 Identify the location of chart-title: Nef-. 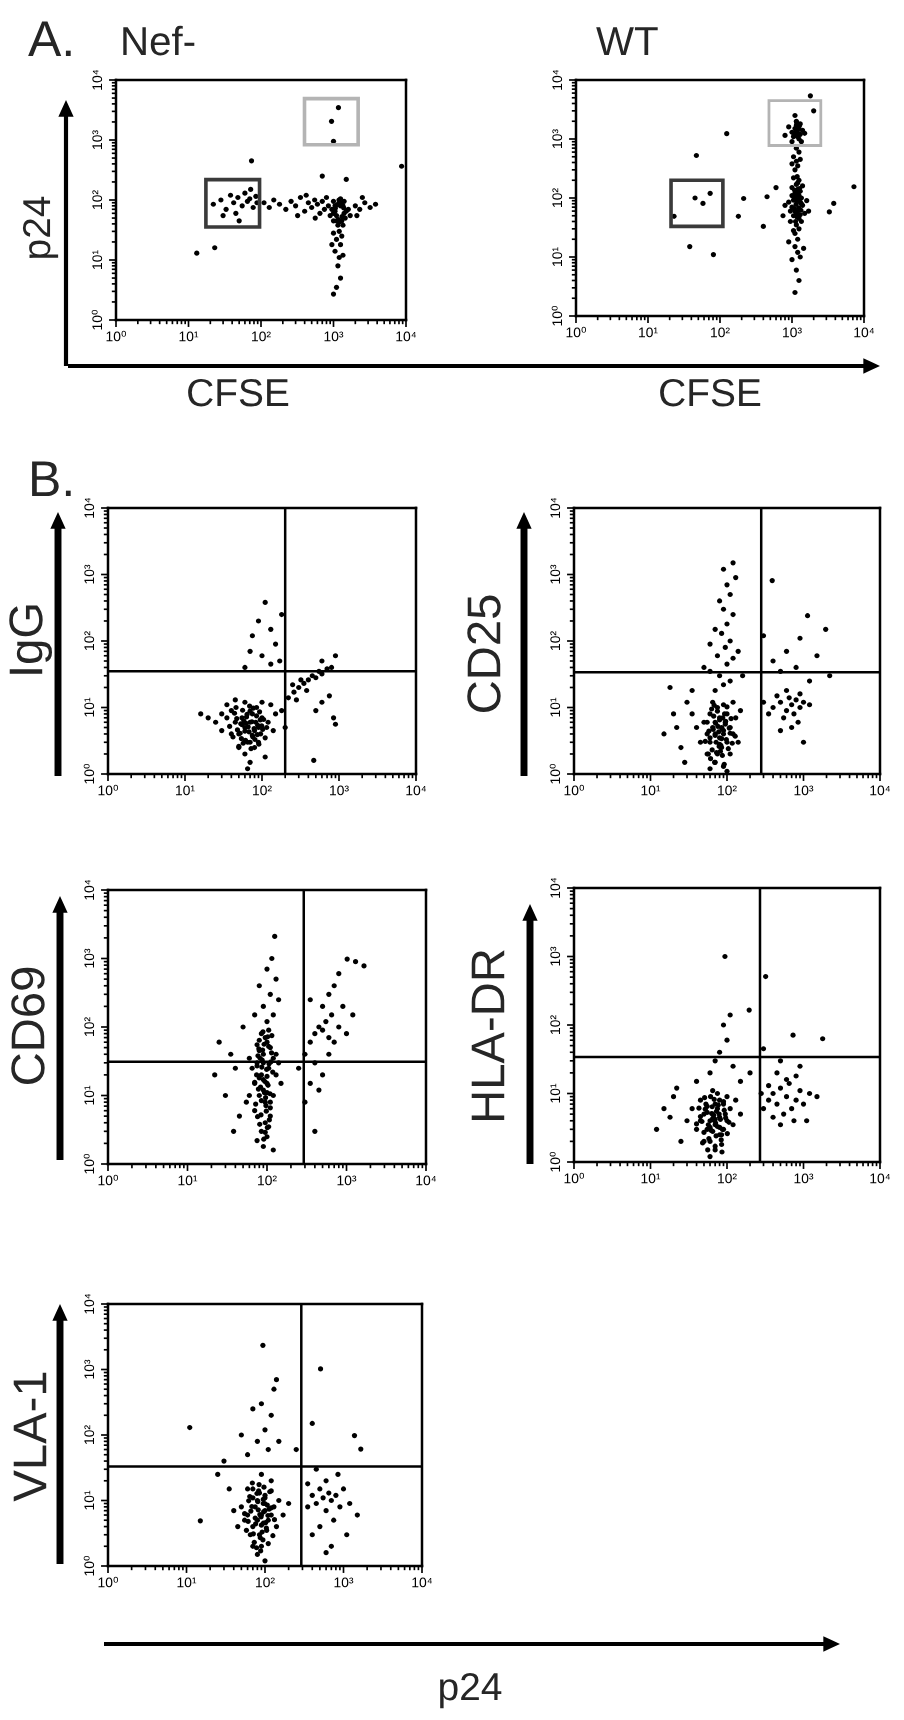
(159, 40).